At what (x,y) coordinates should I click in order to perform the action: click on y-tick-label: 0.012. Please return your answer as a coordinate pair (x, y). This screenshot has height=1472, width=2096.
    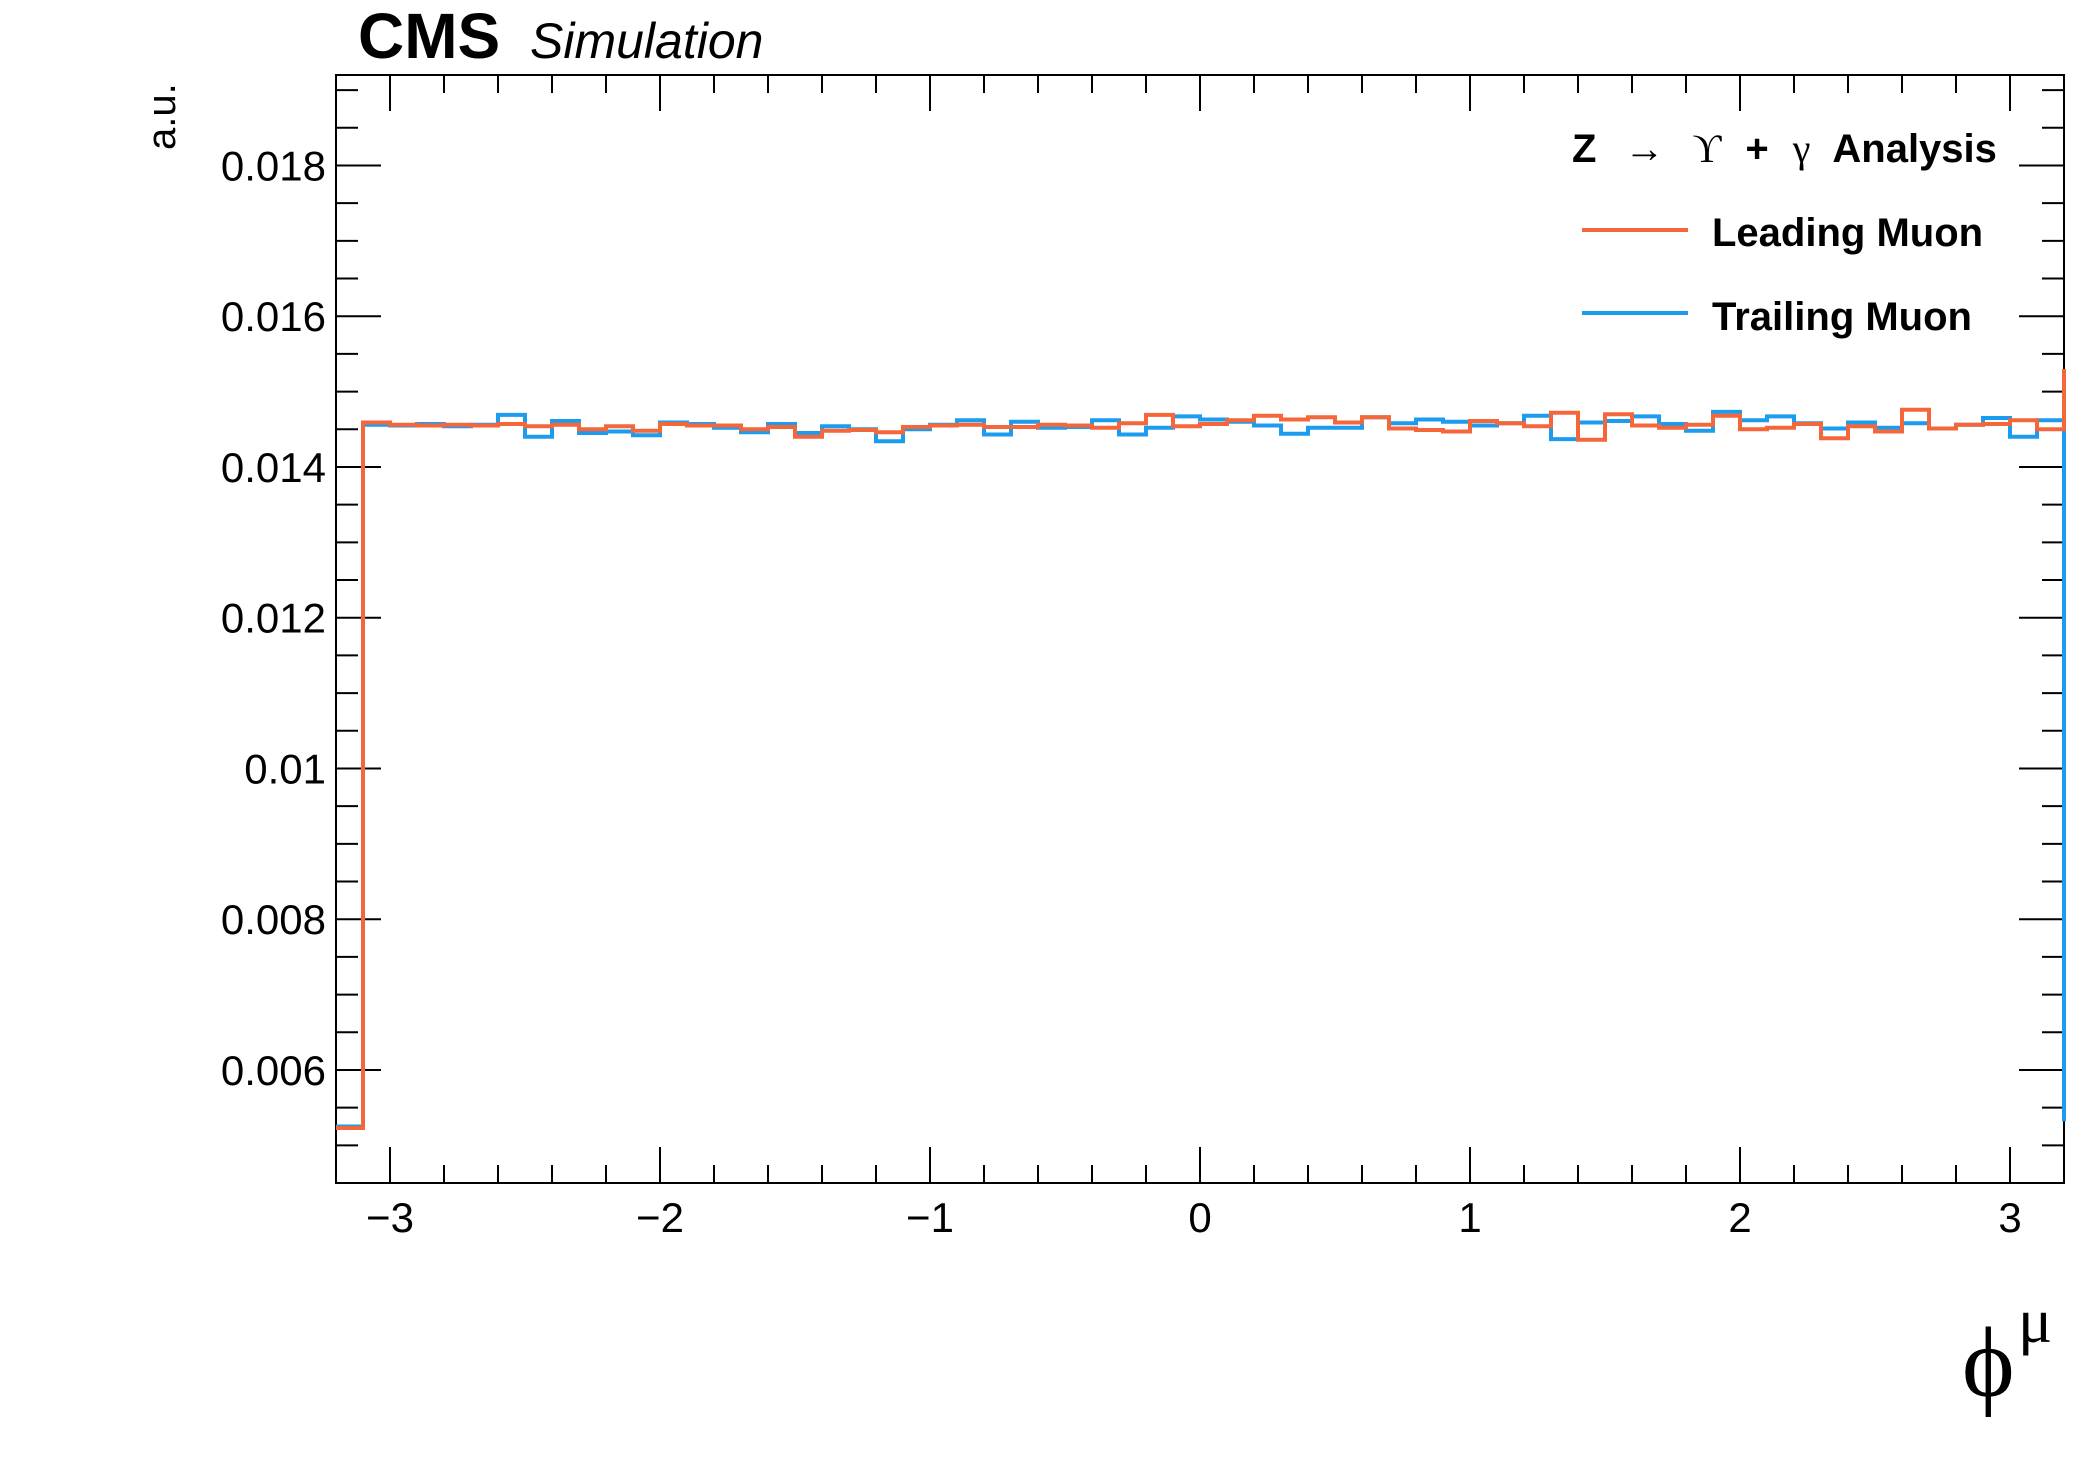
    Looking at the image, I should click on (273, 618).